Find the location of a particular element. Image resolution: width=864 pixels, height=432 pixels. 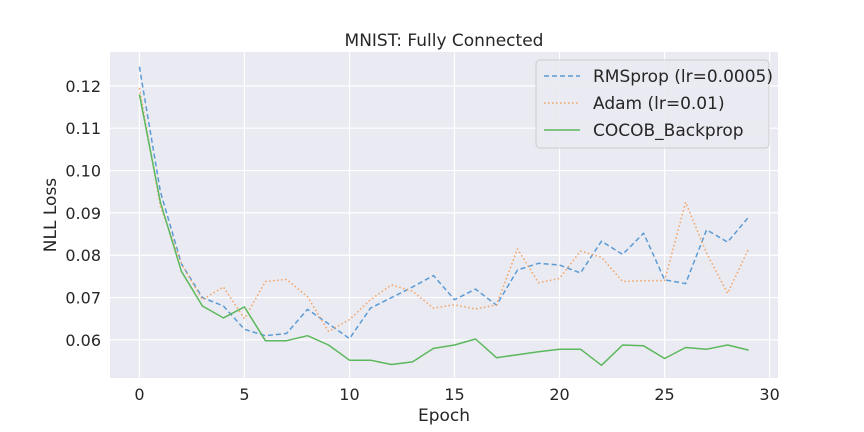

chart-title: MNIST: Fully Connected is located at coordinates (444, 41).